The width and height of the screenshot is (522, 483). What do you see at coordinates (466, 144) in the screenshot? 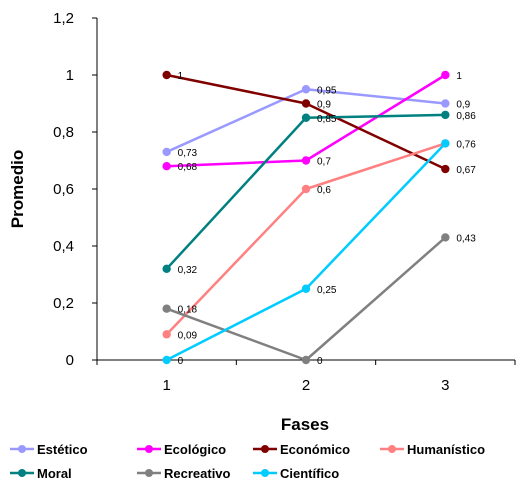
I see `data-label: 0,76` at bounding box center [466, 144].